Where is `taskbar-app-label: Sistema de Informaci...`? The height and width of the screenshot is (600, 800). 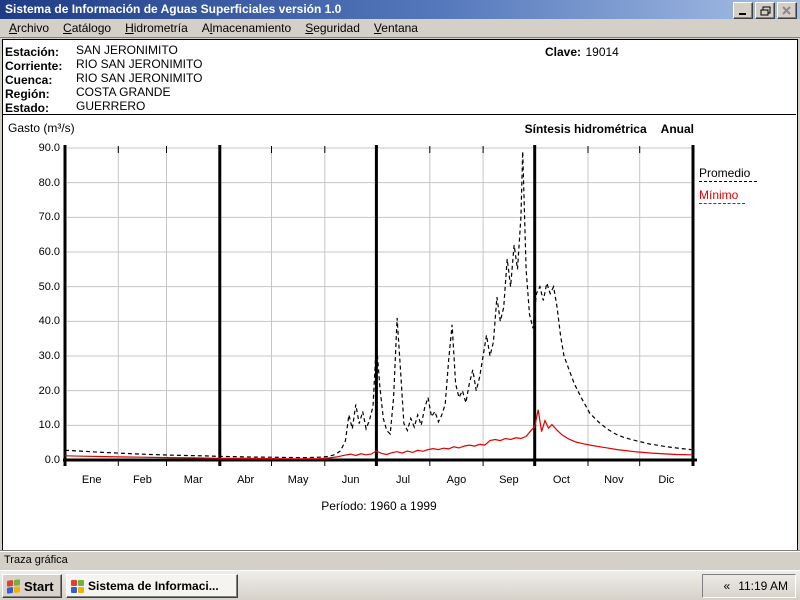 taskbar-app-label: Sistema de Informaci... is located at coordinates (153, 586).